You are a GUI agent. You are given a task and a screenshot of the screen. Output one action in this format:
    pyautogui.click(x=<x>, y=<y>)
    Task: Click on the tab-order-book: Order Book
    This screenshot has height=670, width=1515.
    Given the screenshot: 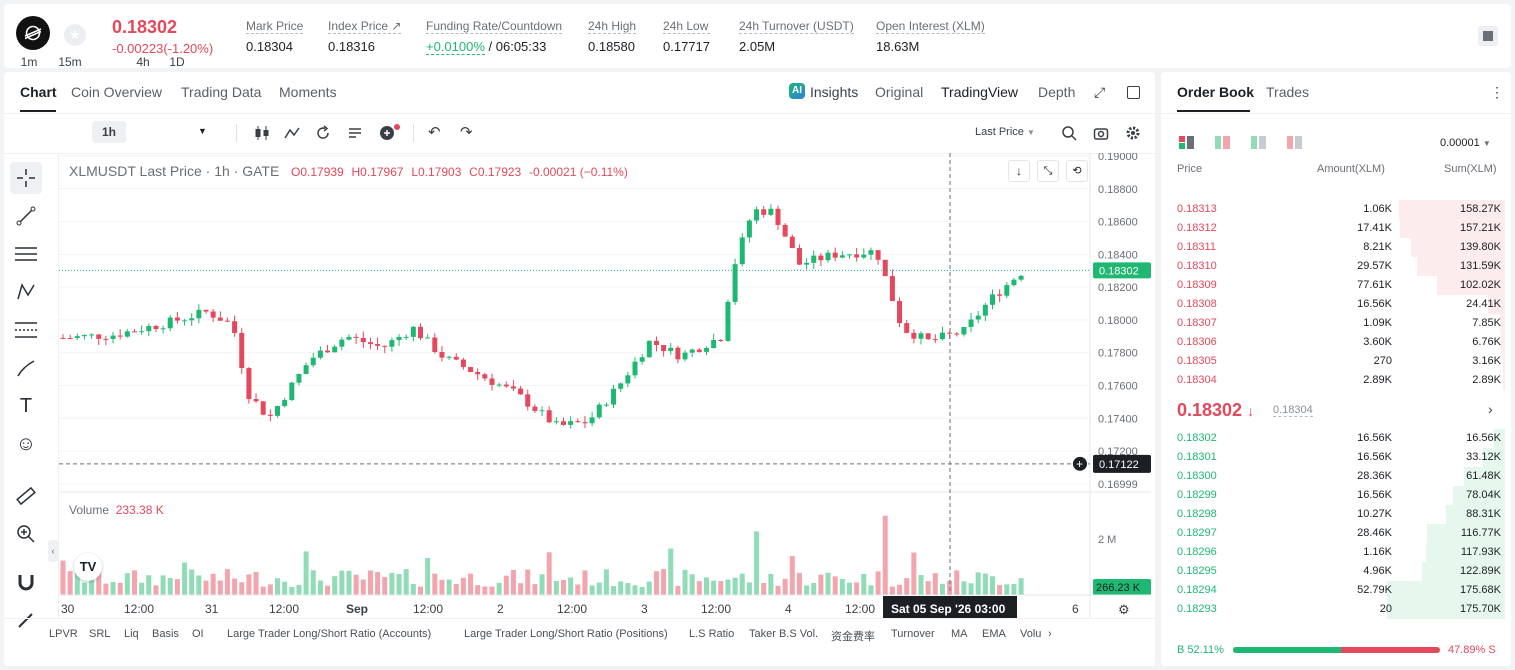 What is the action you would take?
    pyautogui.click(x=1216, y=92)
    